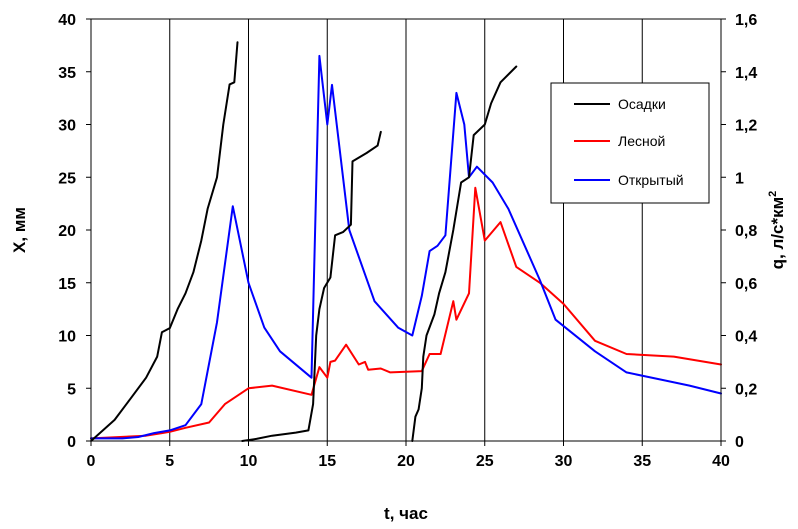 Image resolution: width=798 pixels, height=529 pixels. I want to click on y-right-axis-title: q, л/с*км2, so click(777, 230).